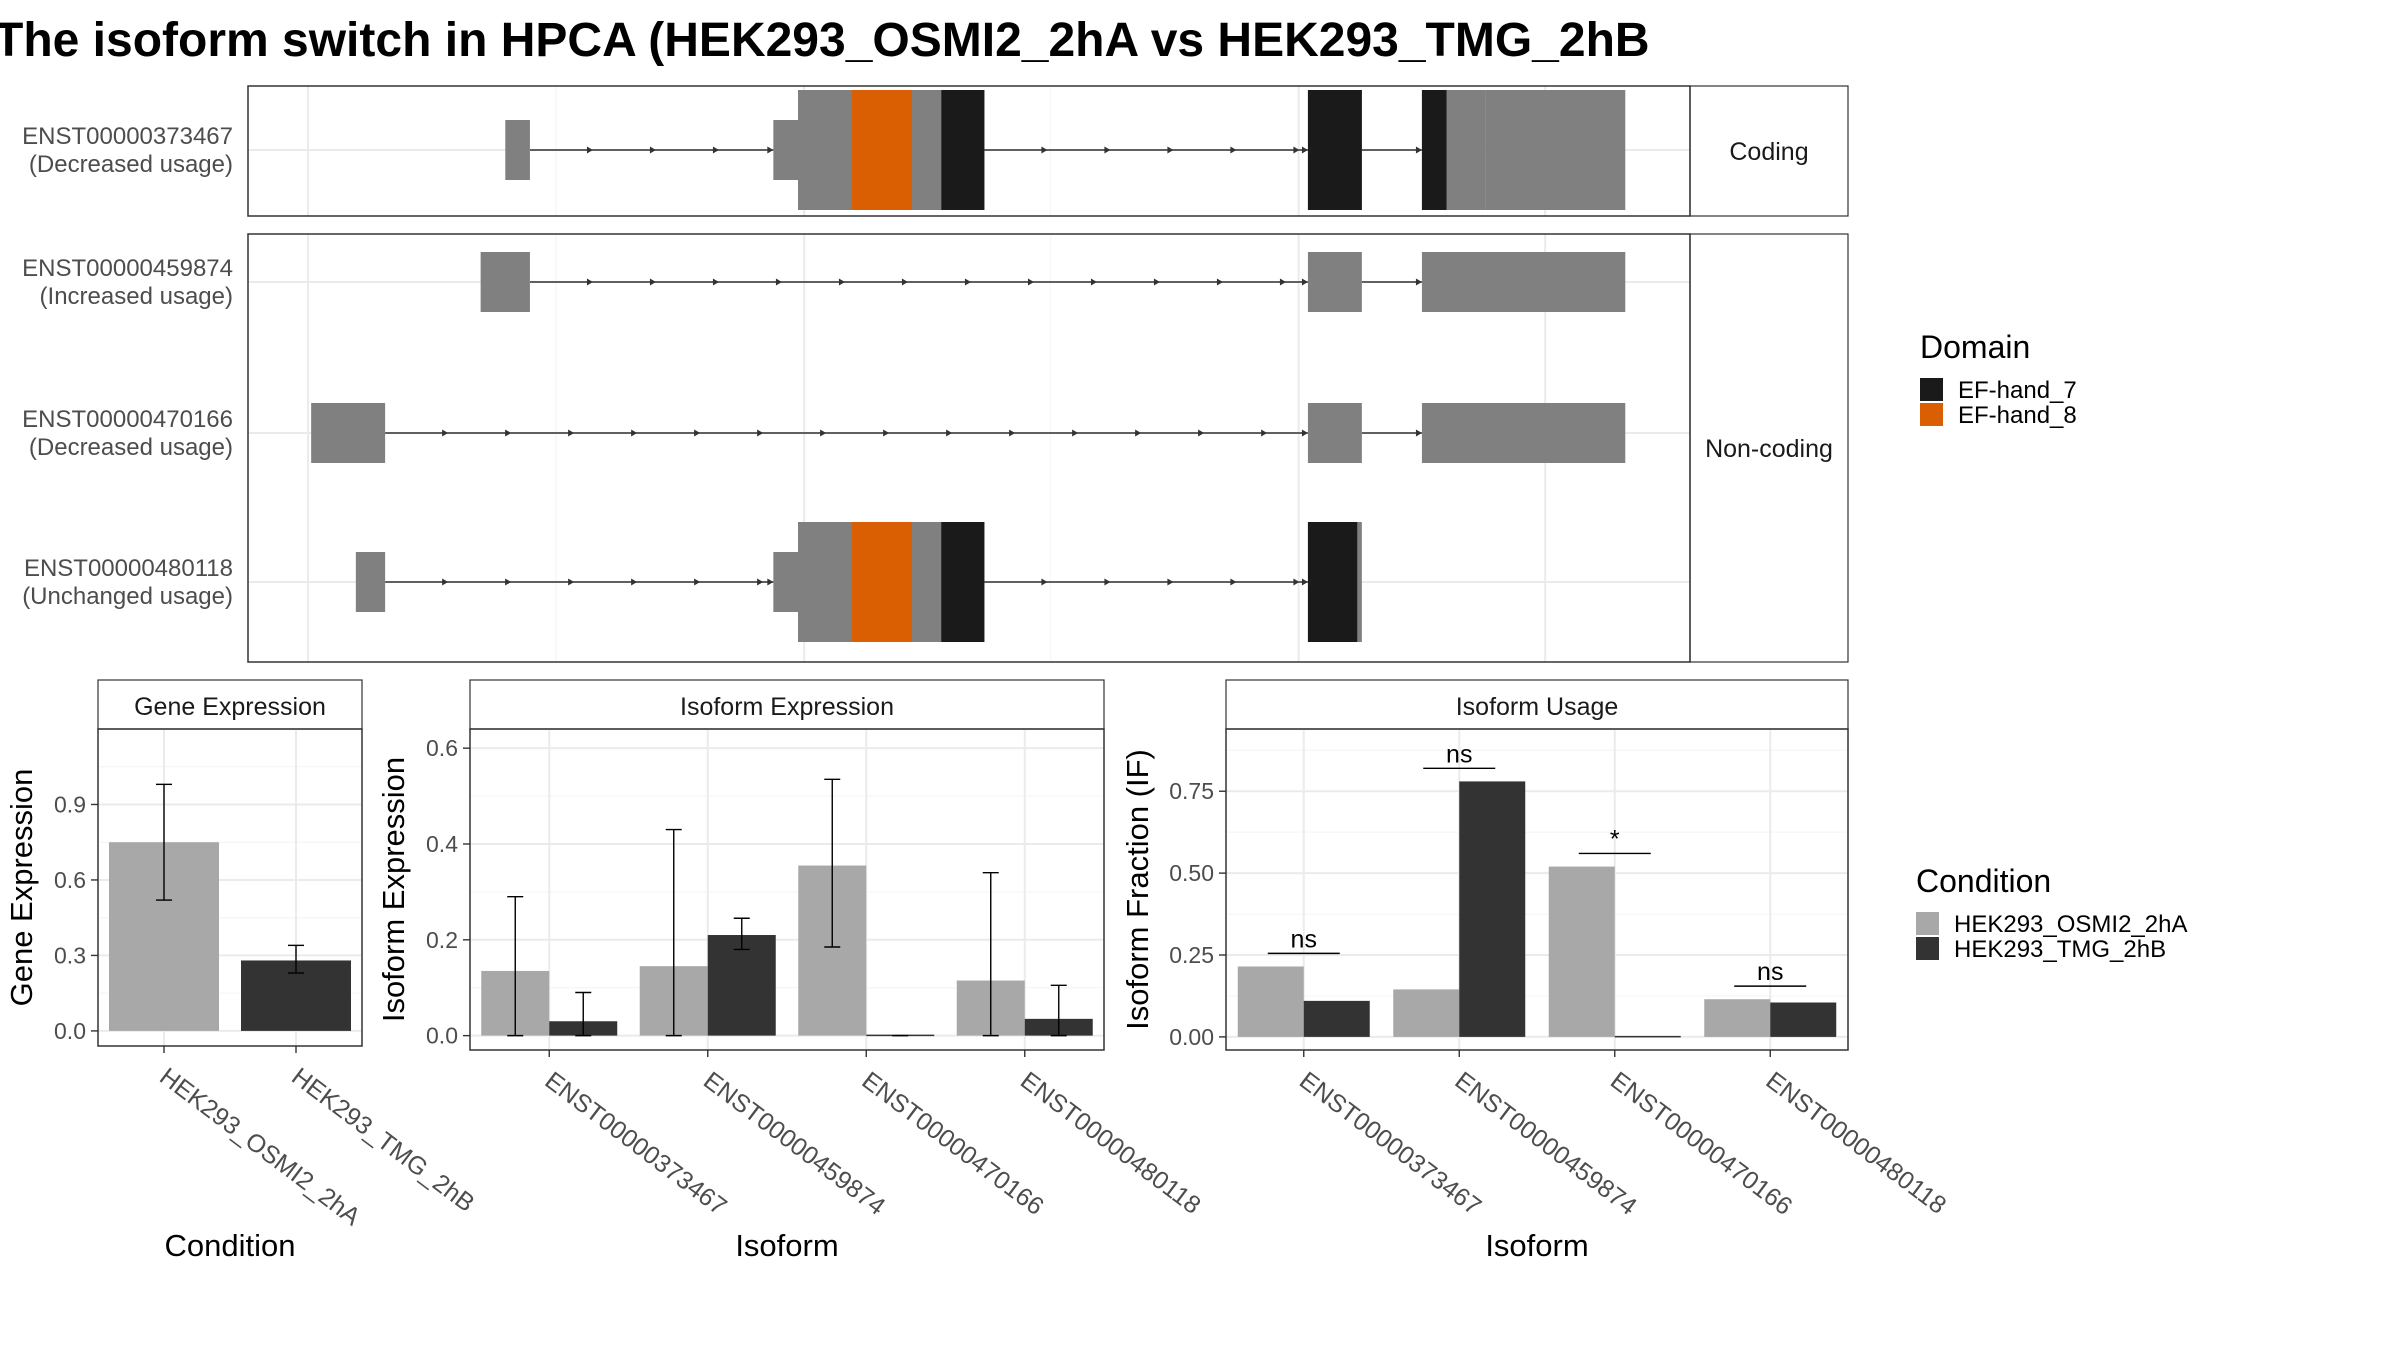 This screenshot has height=1350, width=2400. What do you see at coordinates (230, 887) in the screenshot?
I see `chart-panel-border` at bounding box center [230, 887].